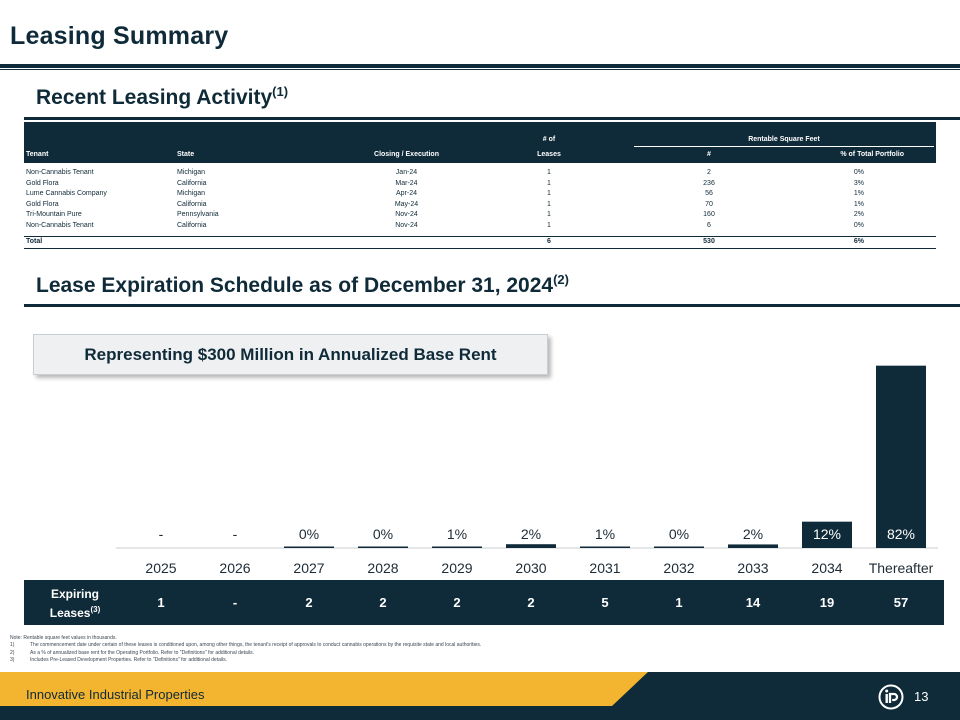 This screenshot has height=720, width=960. Describe the element at coordinates (492, 305) in the screenshot. I see `expiration-schedule-rule` at that location.